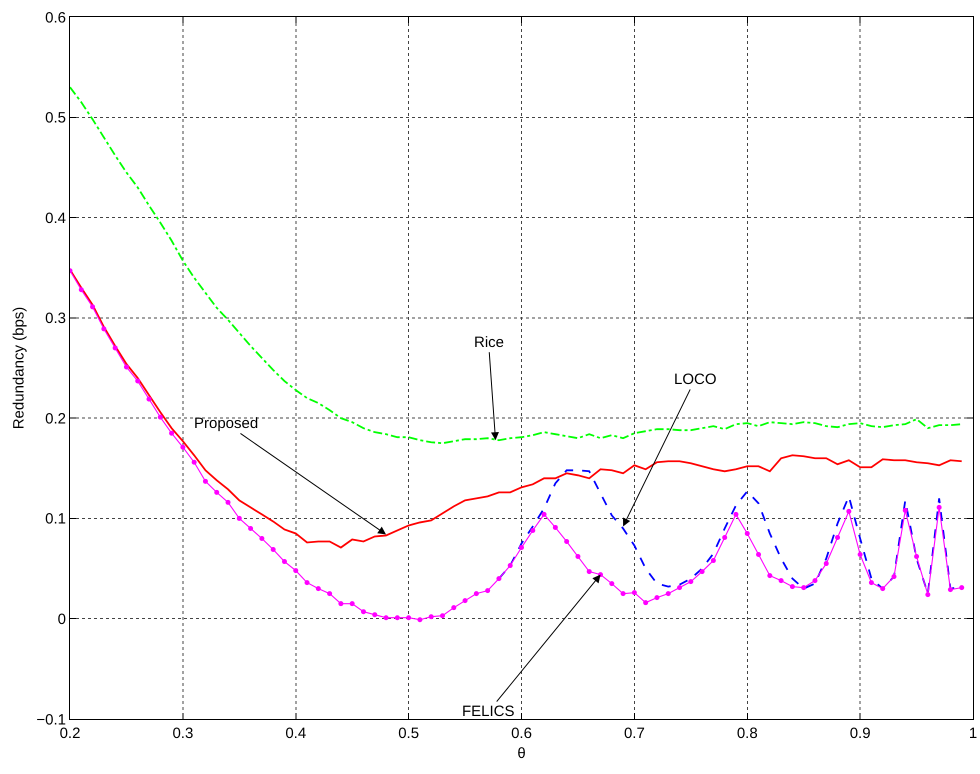  Describe the element at coordinates (55, 118) in the screenshot. I see `y-tick-label: 0.5` at that location.